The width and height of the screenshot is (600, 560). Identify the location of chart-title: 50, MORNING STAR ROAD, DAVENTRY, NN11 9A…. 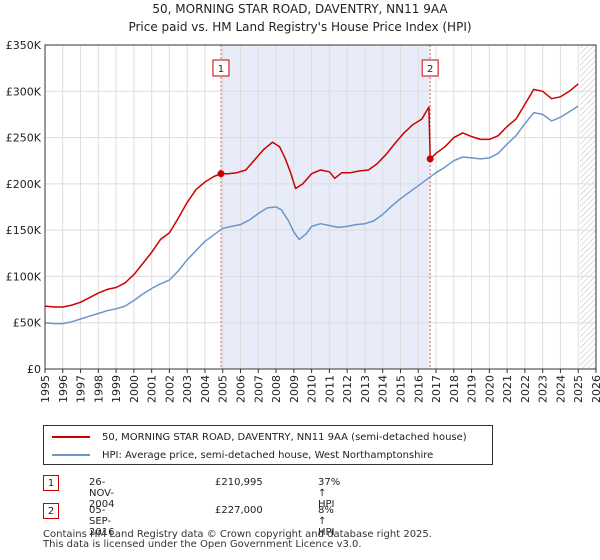
(300, 9).